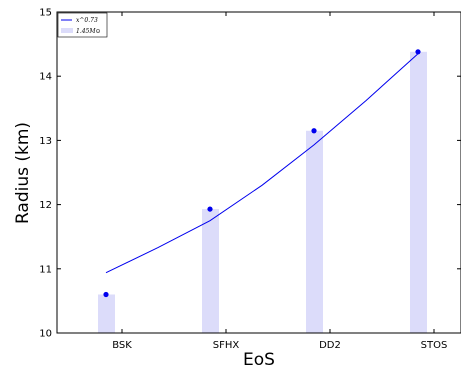  Describe the element at coordinates (434, 345) in the screenshot. I see `x-tick-label-stos: STOS` at that location.